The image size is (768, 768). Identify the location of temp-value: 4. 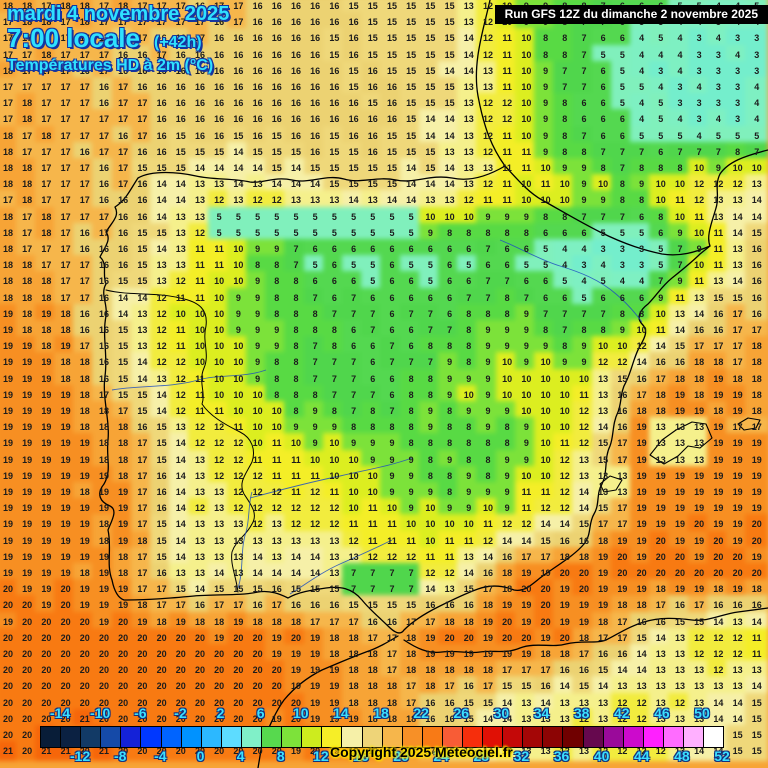
(642, 38).